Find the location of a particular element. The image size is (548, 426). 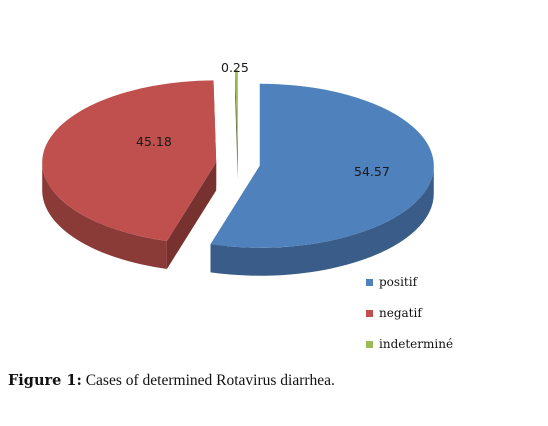

pie-slice-negatif is located at coordinates (129, 175).